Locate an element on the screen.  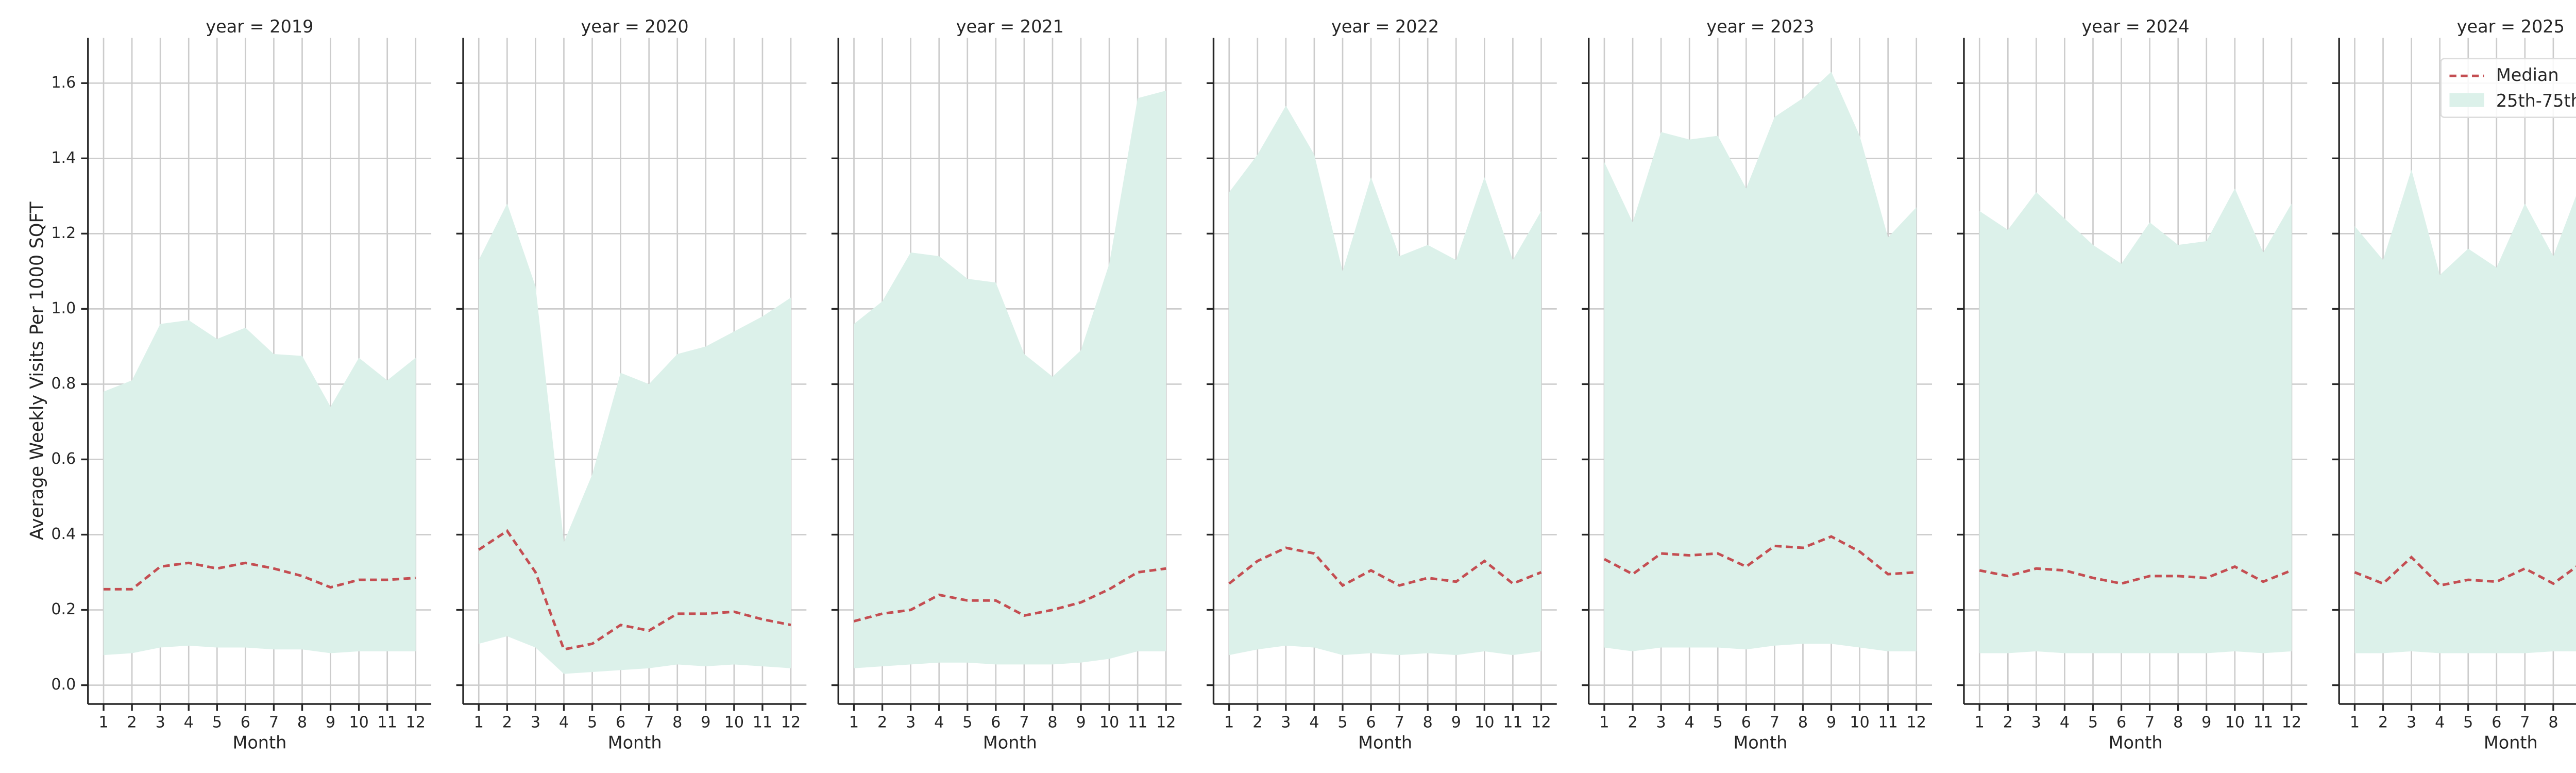
y-tick-label: 1.0 is located at coordinates (63, 308).